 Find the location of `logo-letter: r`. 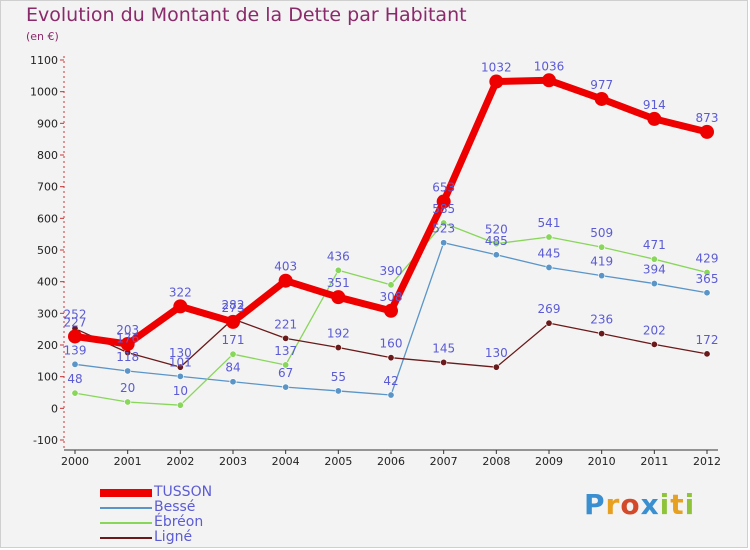

logo-letter: r is located at coordinates (613, 504).